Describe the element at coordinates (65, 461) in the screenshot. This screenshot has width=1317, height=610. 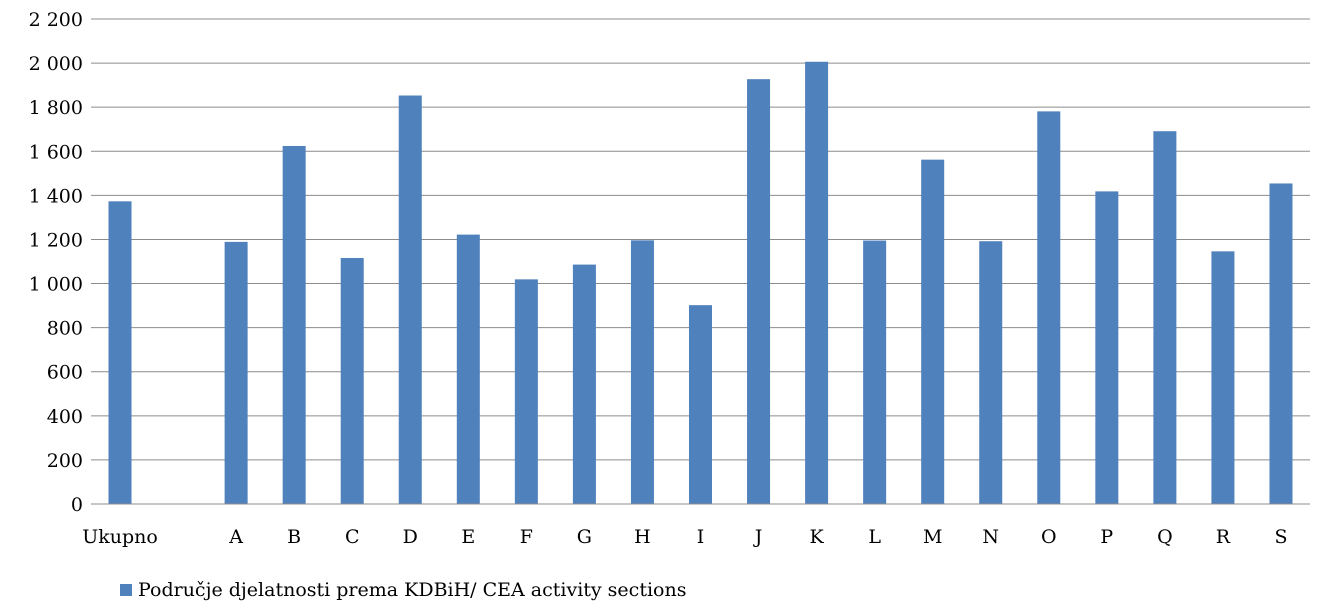
I see `y-tick-label: 200` at that location.